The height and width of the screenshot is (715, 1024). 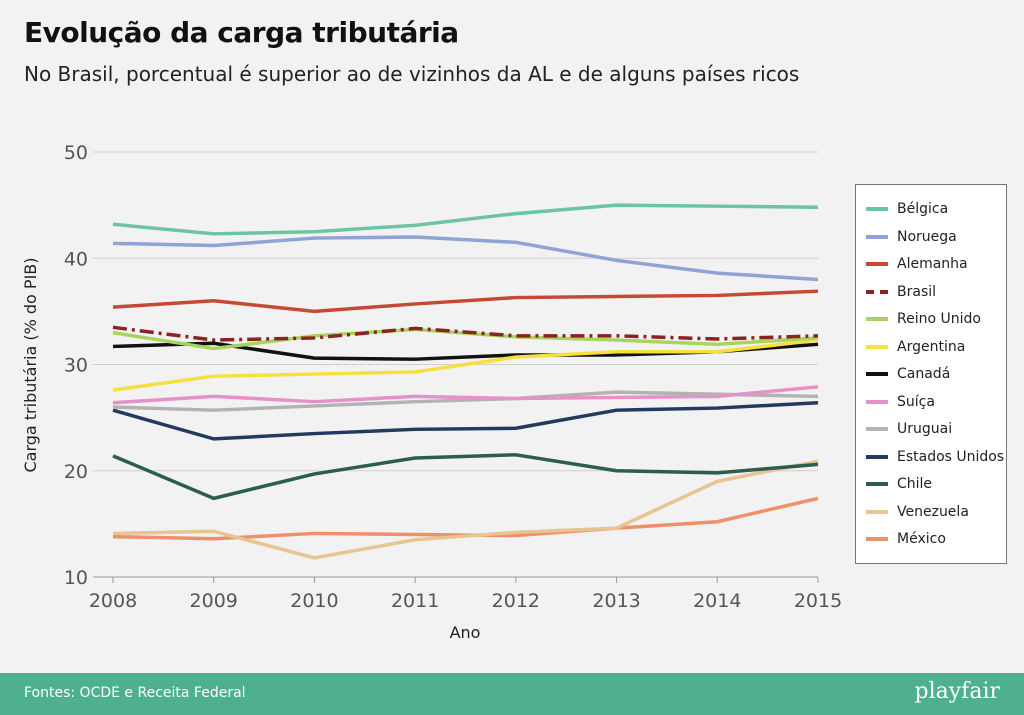 I want to click on legend-label: Suíça, so click(x=916, y=401).